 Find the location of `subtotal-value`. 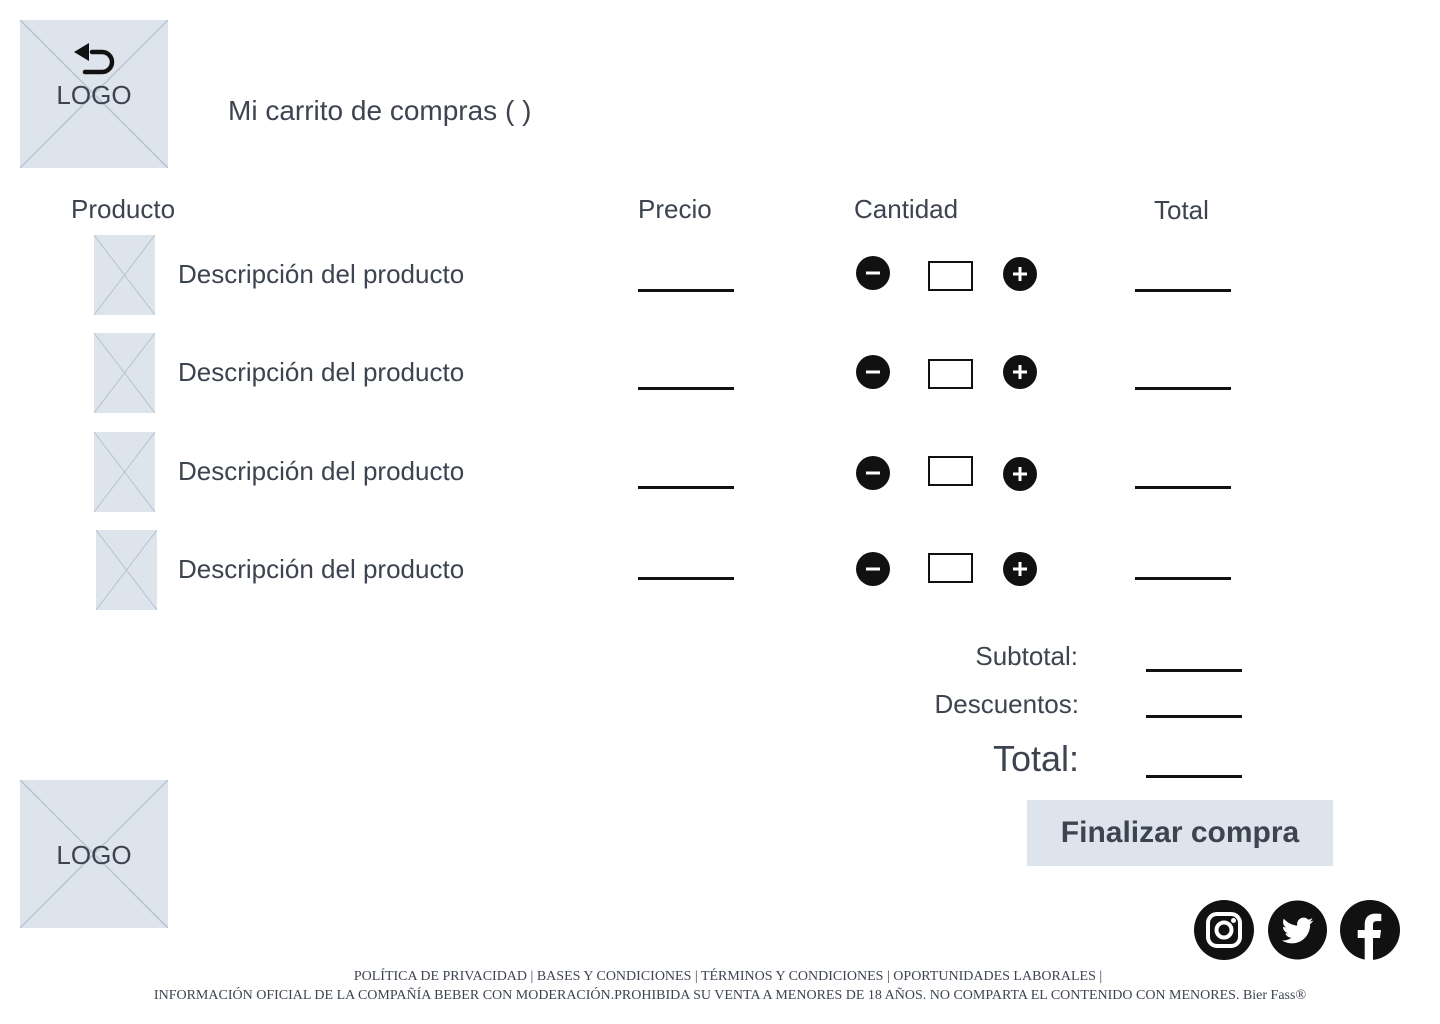

subtotal-value is located at coordinates (1194, 670).